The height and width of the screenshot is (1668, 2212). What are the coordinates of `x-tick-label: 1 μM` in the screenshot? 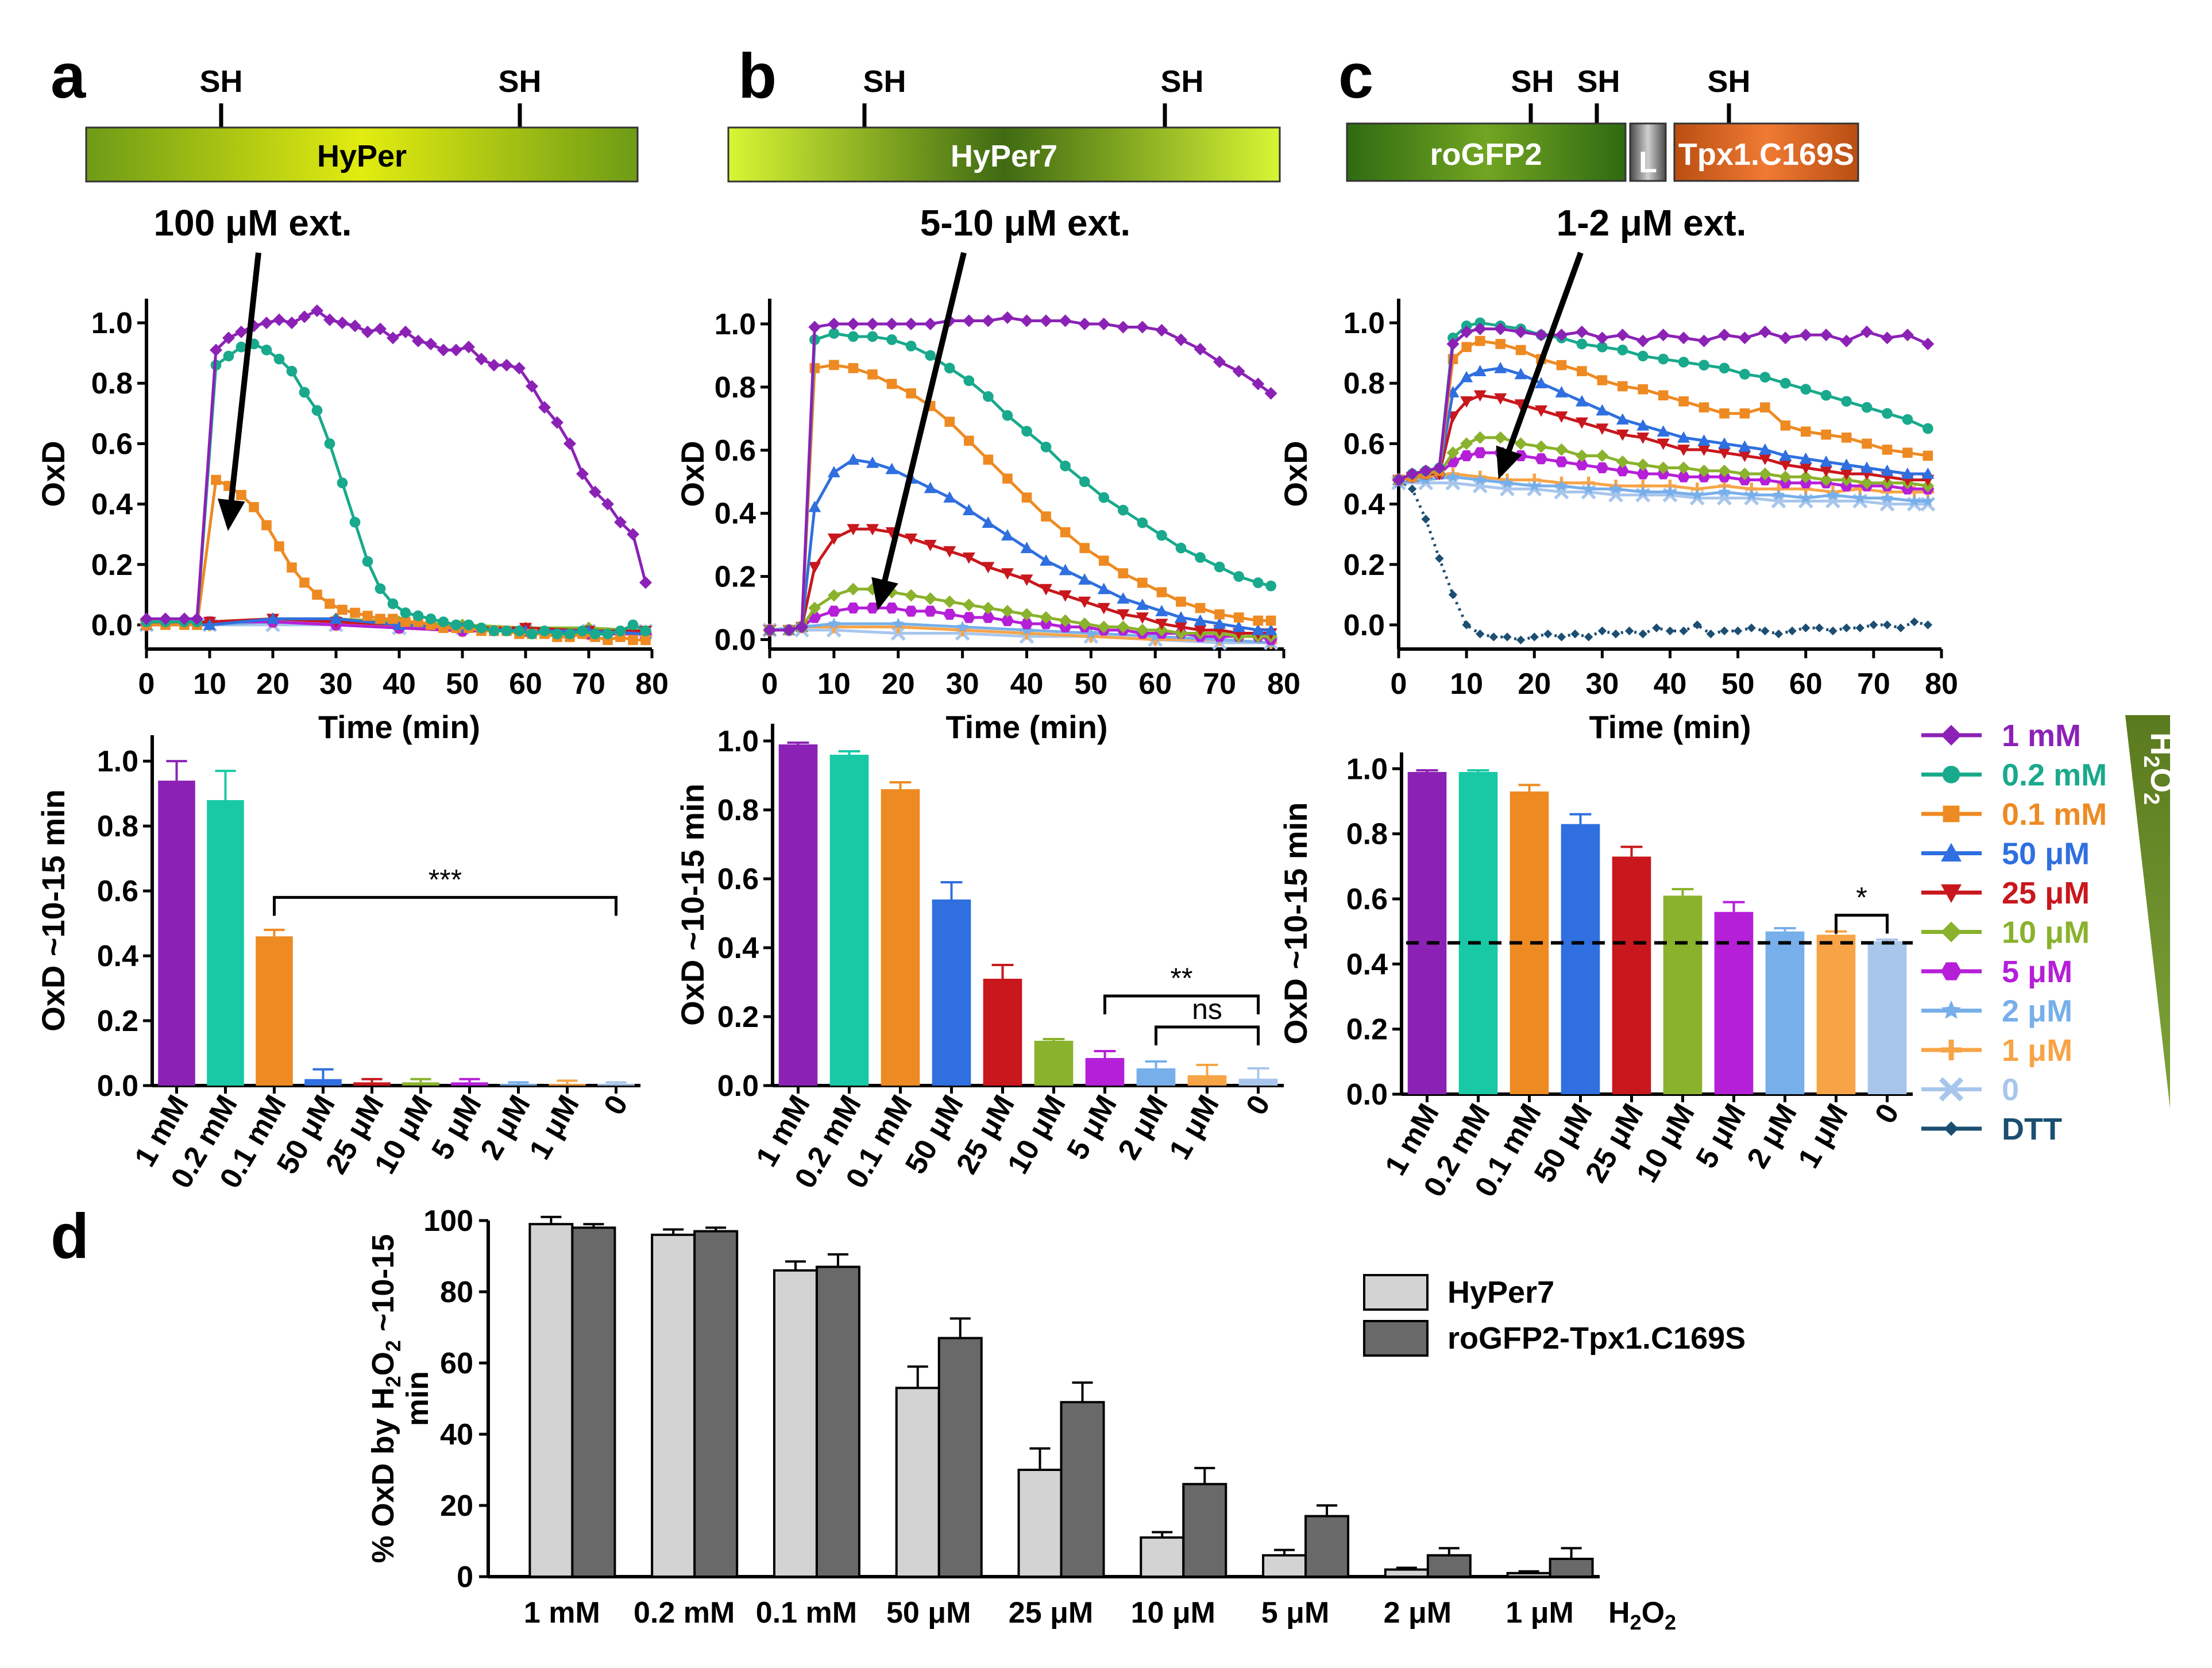 It's located at (1823, 1136).